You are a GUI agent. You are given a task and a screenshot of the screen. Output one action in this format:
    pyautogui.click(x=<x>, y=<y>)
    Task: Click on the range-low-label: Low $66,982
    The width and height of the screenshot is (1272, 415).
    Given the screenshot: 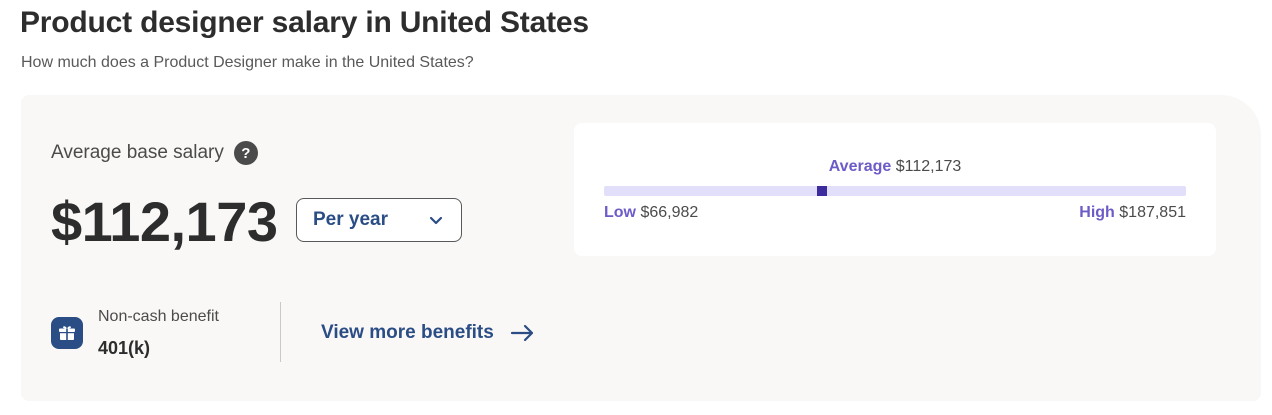 What is the action you would take?
    pyautogui.click(x=651, y=213)
    